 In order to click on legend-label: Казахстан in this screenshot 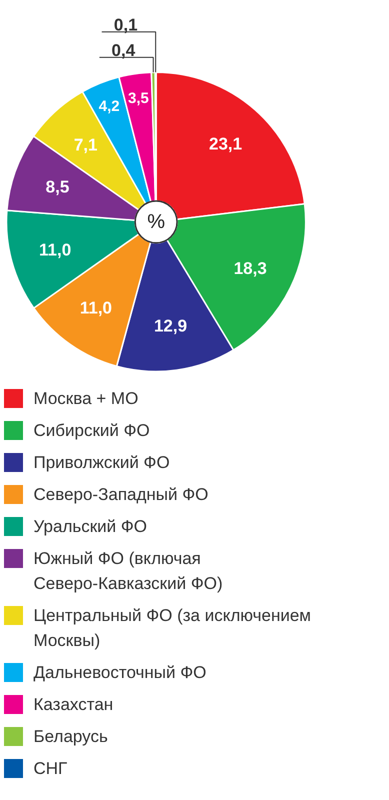, I will do `click(74, 704)`.